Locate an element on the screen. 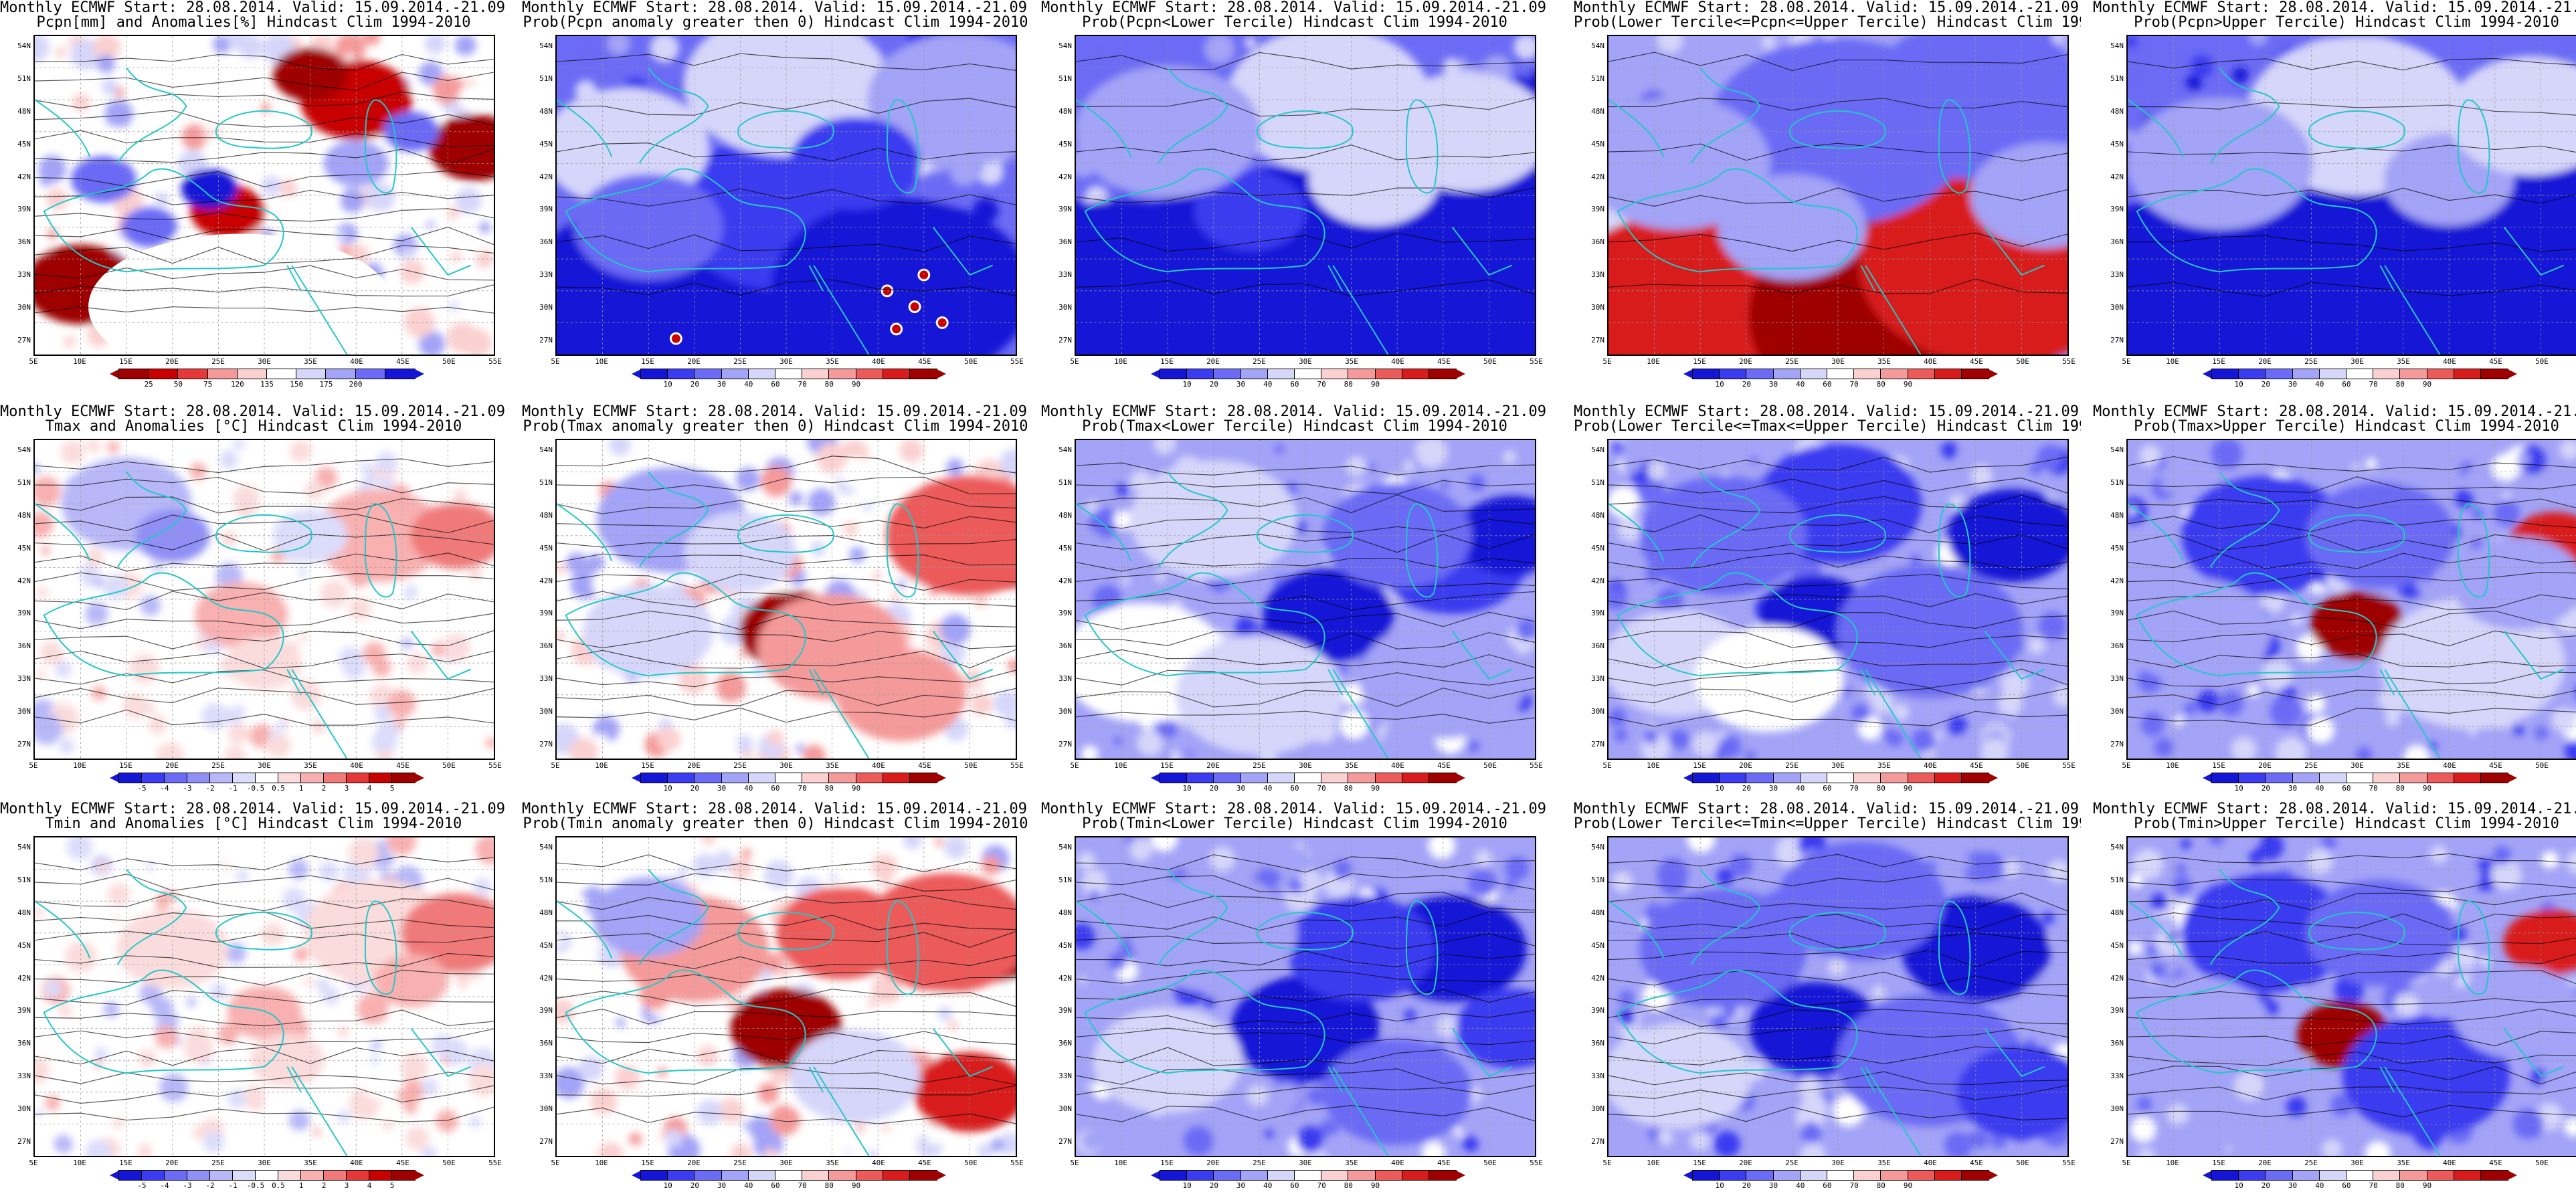 The image size is (2576, 1204). longitude-label: 30E is located at coordinates (786, 1163).